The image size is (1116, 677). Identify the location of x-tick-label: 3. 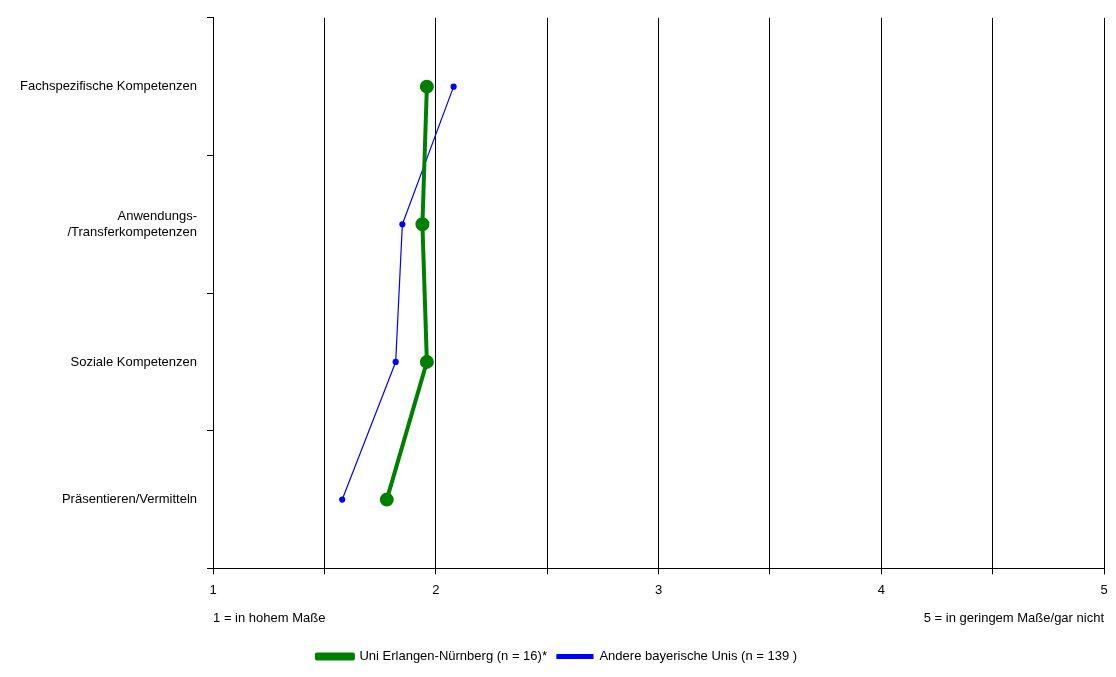
(658, 589).